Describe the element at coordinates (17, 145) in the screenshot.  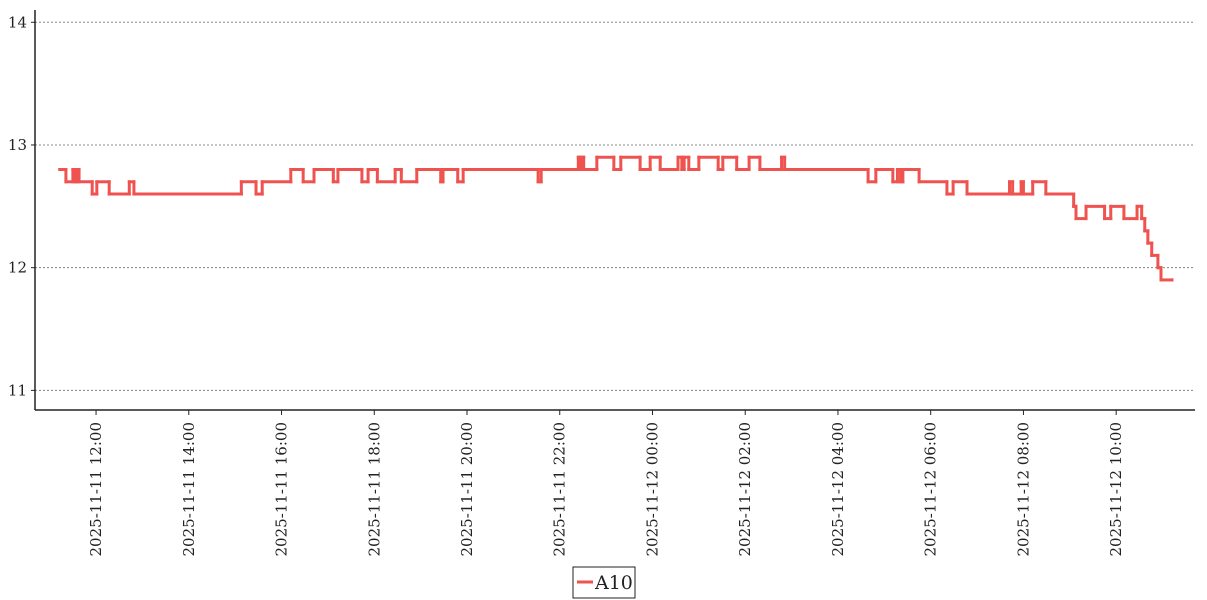
I see `y-tick-label: 13` at that location.